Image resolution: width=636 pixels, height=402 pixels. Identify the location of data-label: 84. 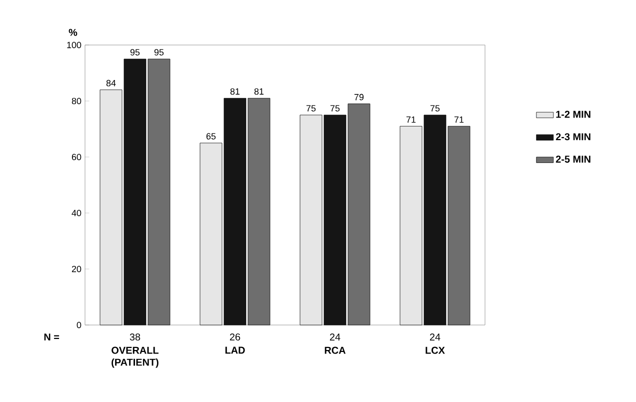
(111, 83).